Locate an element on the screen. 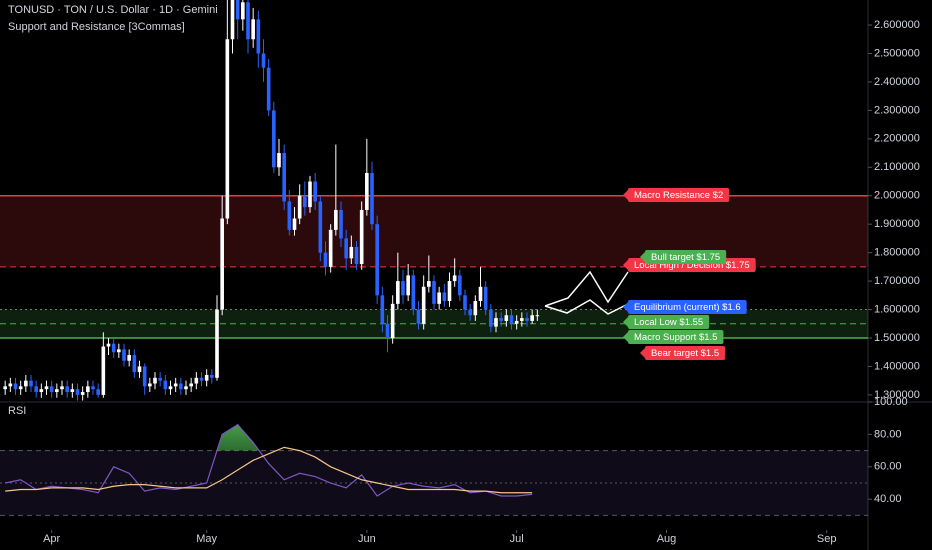  y-tick-label: 1.900000 is located at coordinates (897, 224).